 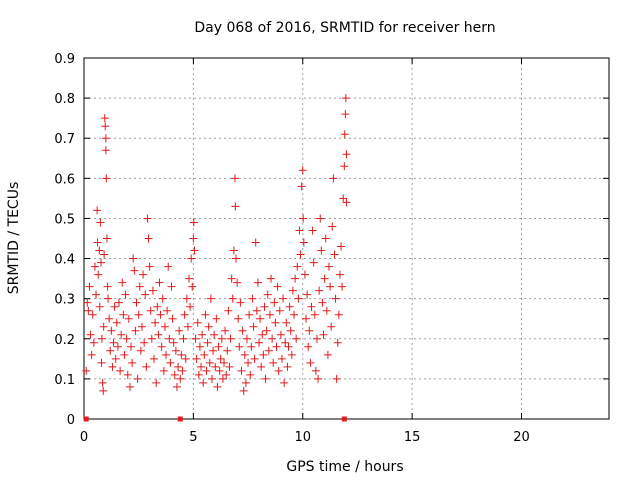 I want to click on x-tick-label: 20, so click(x=521, y=437).